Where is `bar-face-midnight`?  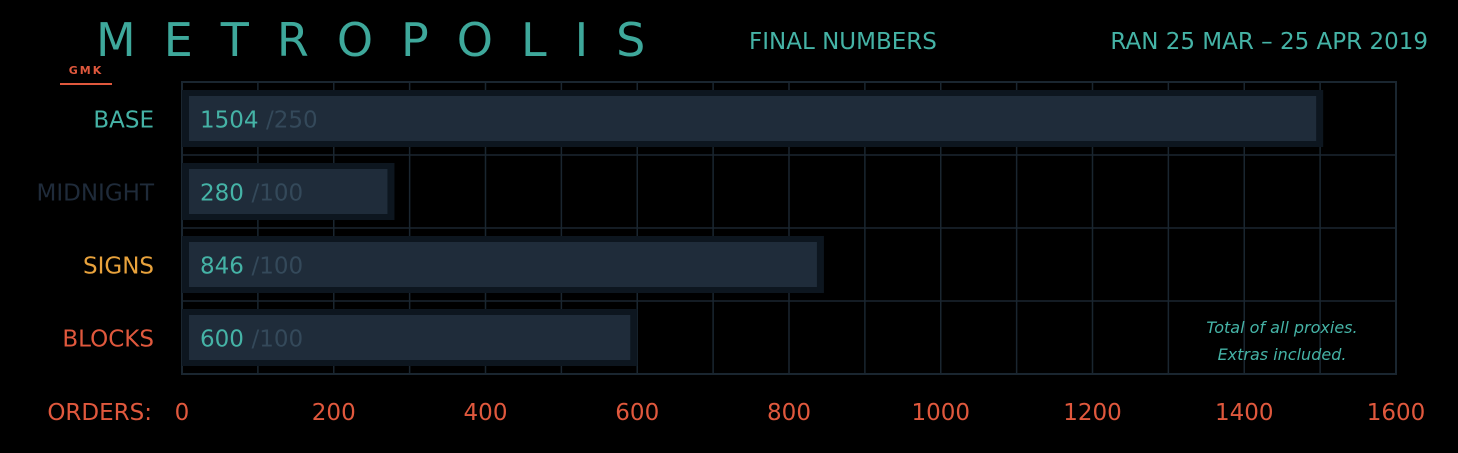
bar-face-midnight is located at coordinates (288, 191).